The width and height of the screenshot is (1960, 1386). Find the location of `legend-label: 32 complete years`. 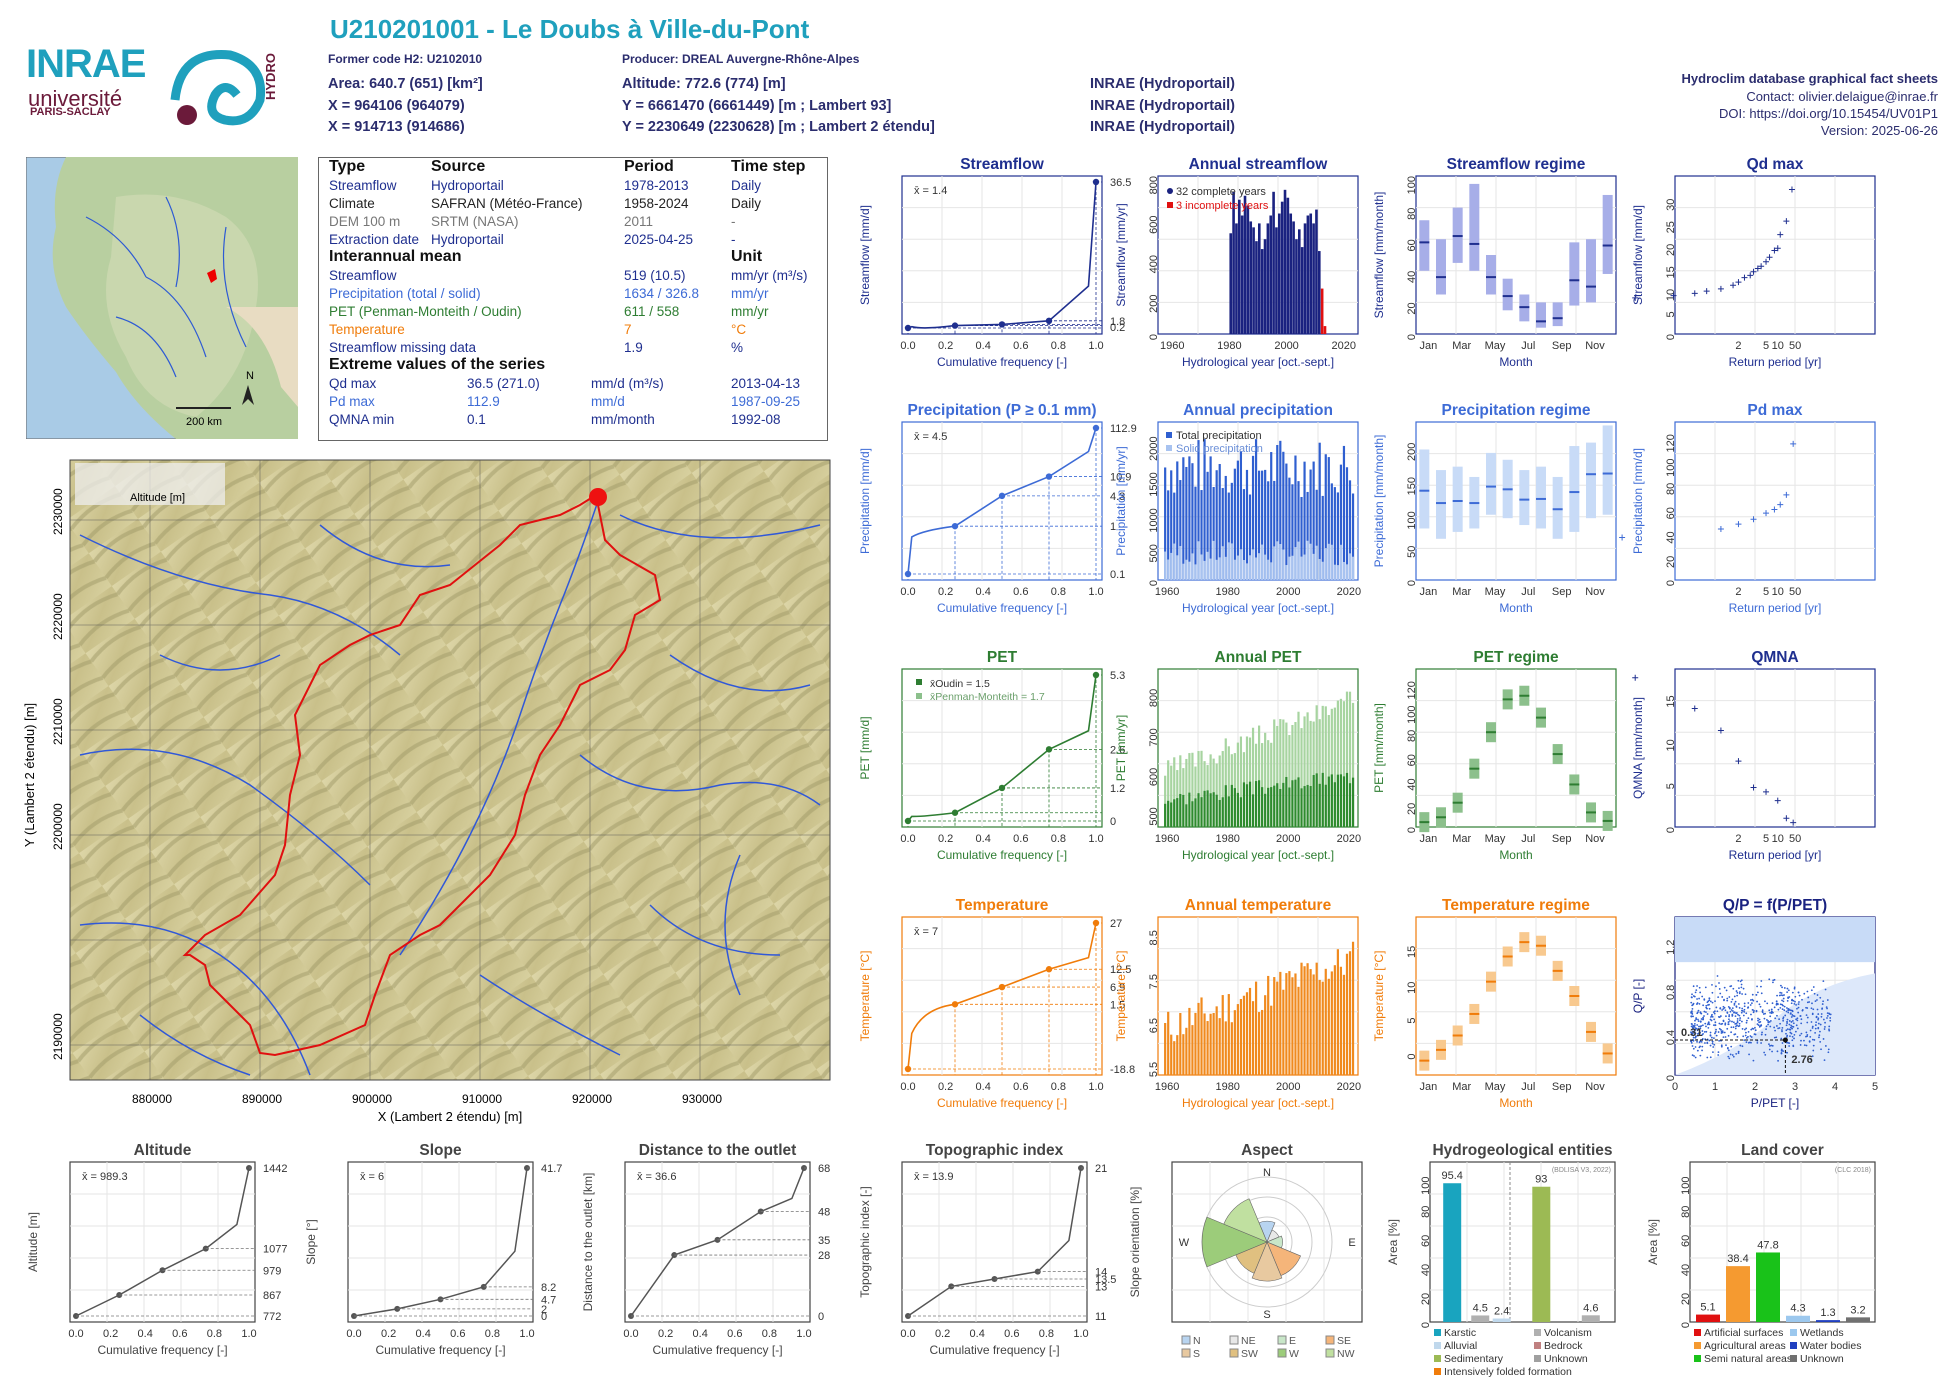

legend-label: 32 complete years is located at coordinates (1221, 192).